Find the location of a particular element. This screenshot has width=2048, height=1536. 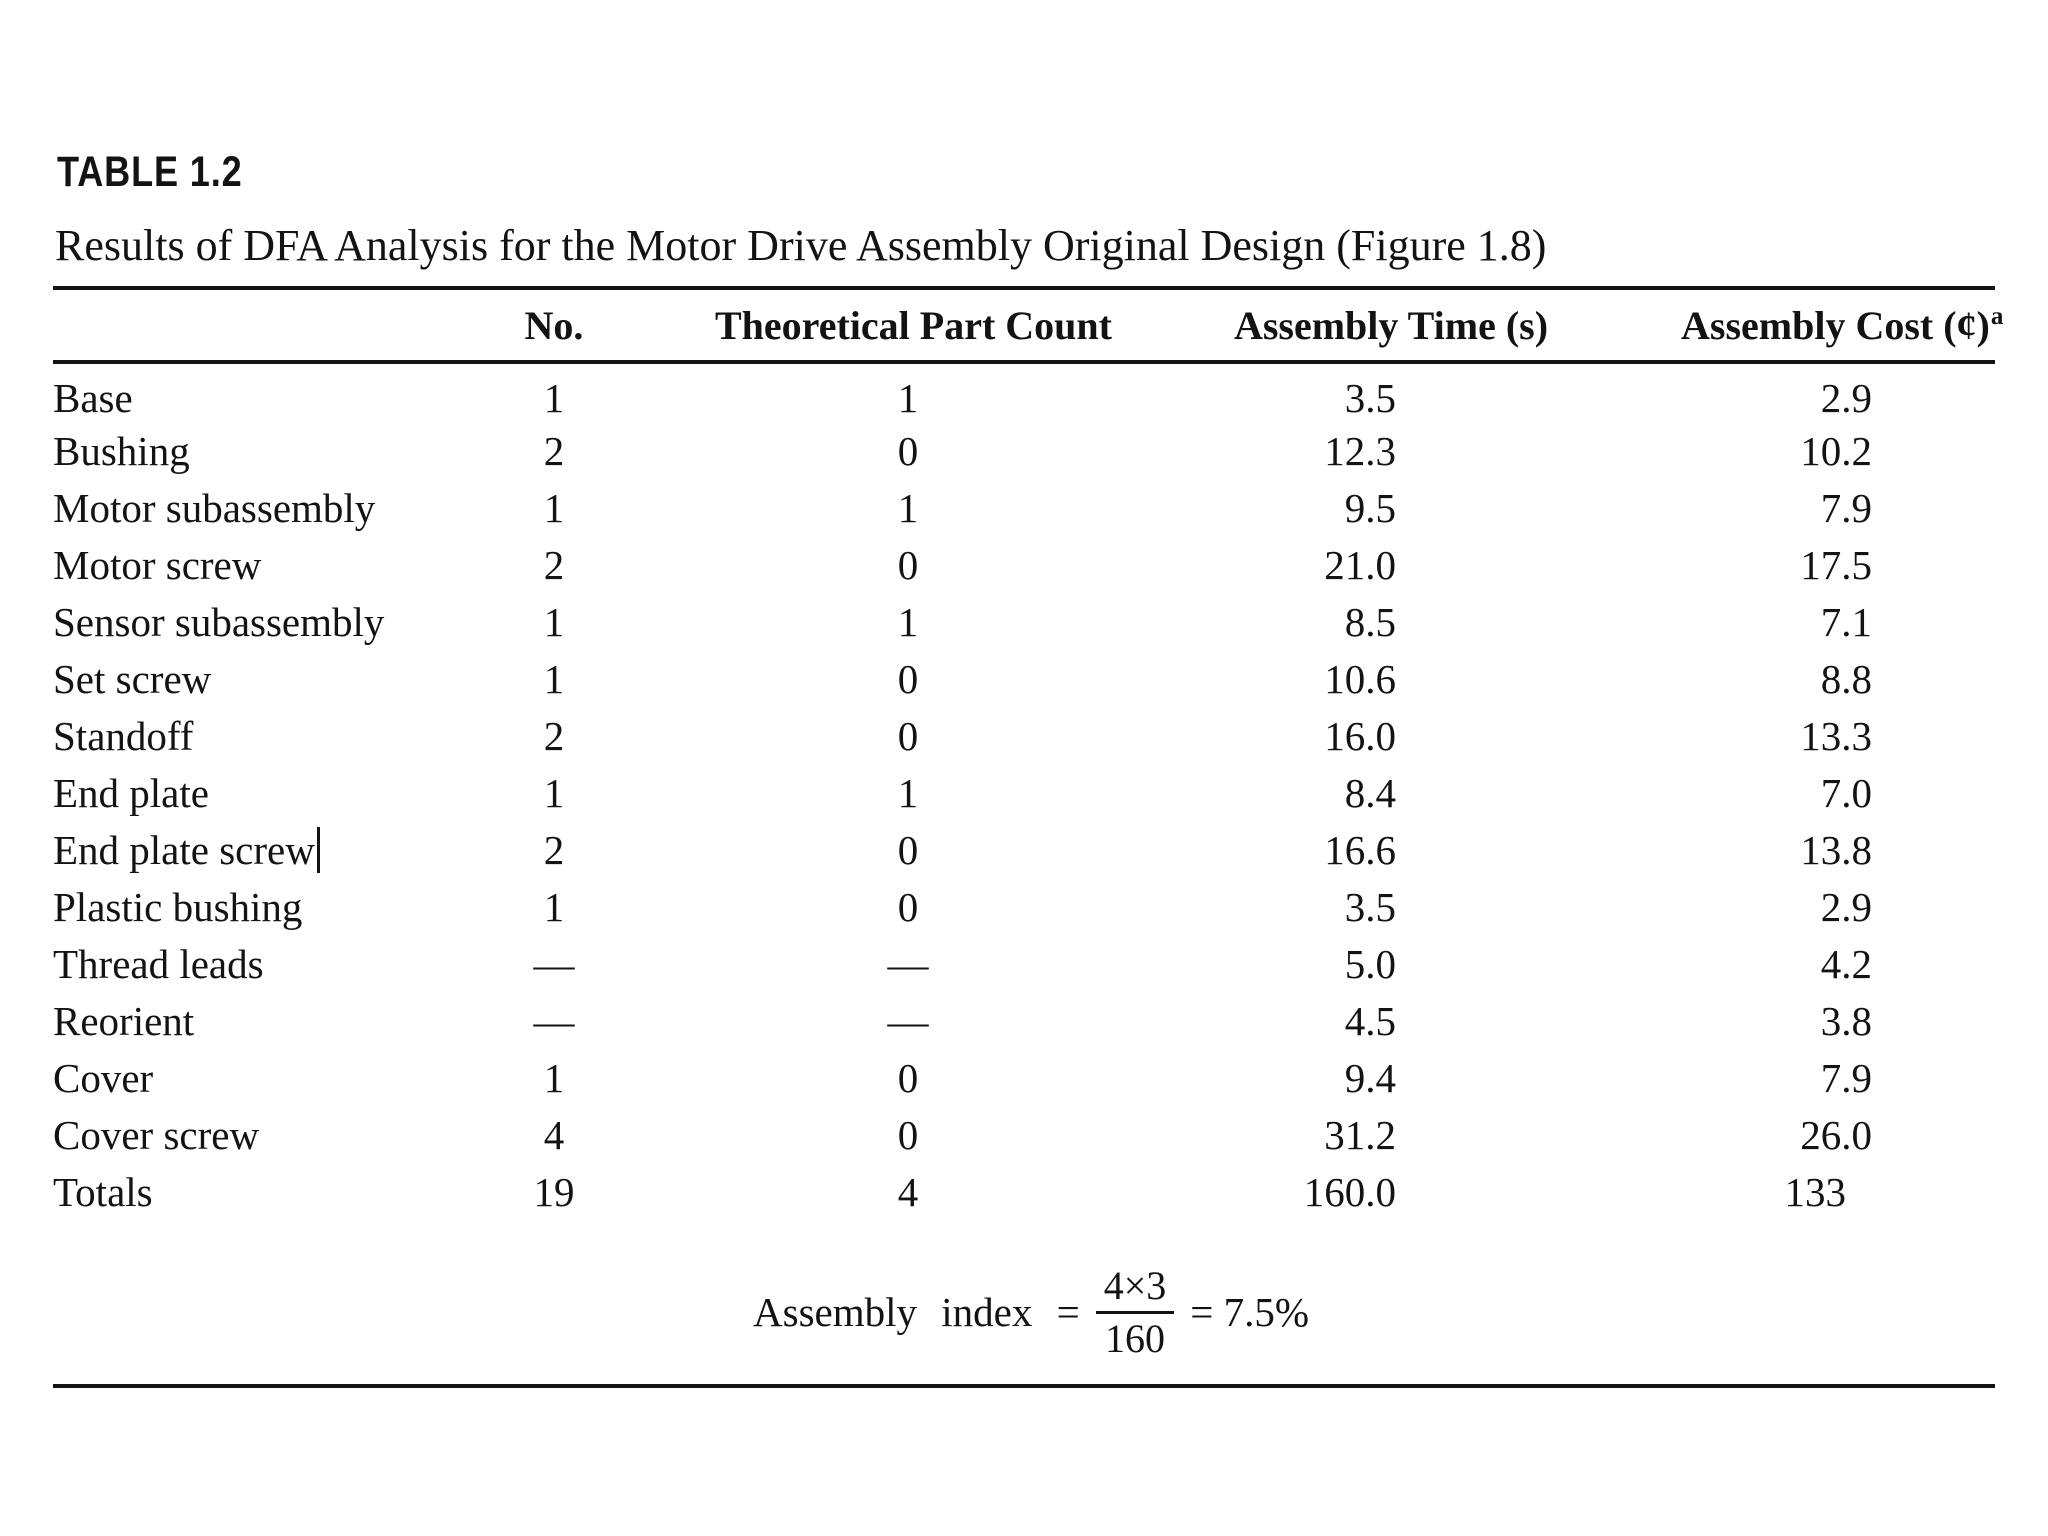

time-cell: 5.0 is located at coordinates (1370, 963).